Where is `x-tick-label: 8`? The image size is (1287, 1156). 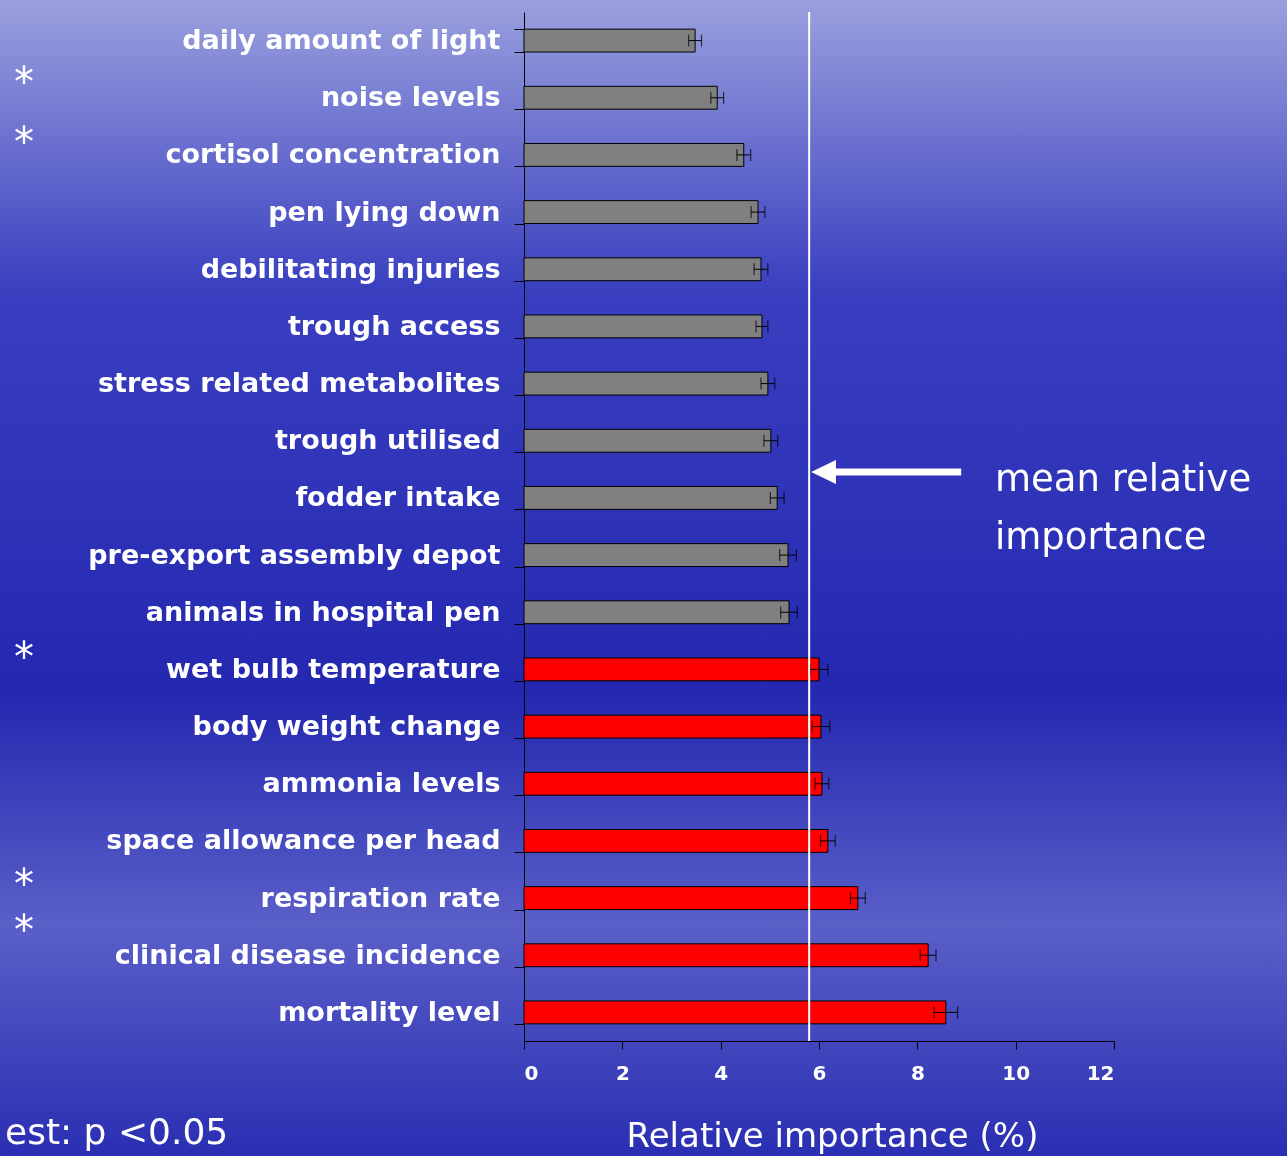
x-tick-label: 8 is located at coordinates (917, 1072).